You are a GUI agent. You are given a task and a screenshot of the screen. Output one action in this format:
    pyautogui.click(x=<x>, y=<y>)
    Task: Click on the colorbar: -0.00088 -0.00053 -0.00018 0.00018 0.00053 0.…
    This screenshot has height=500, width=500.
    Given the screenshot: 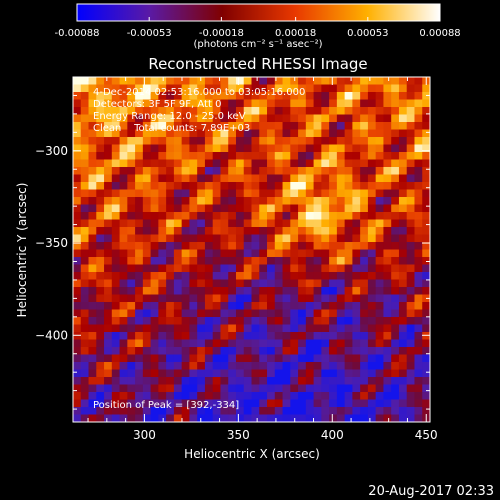 What is the action you would take?
    pyautogui.click(x=258, y=26)
    